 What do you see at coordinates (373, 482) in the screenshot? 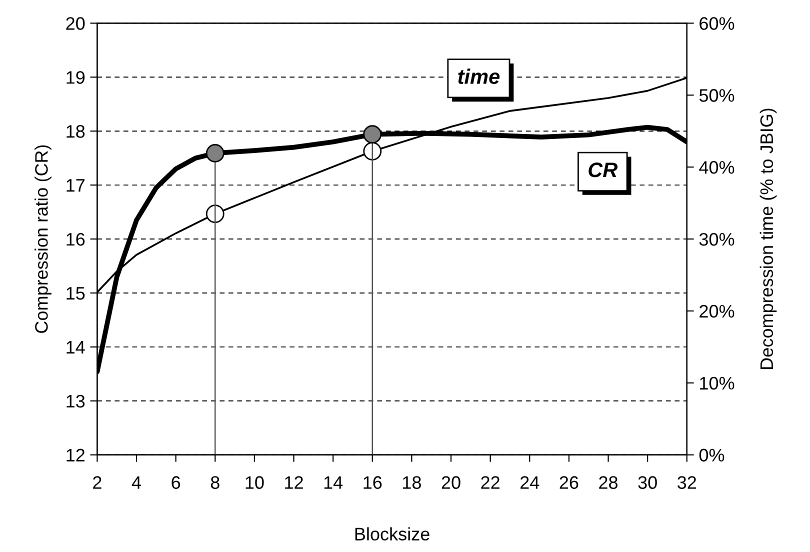
I see `x-tick-label: 16` at bounding box center [373, 482].